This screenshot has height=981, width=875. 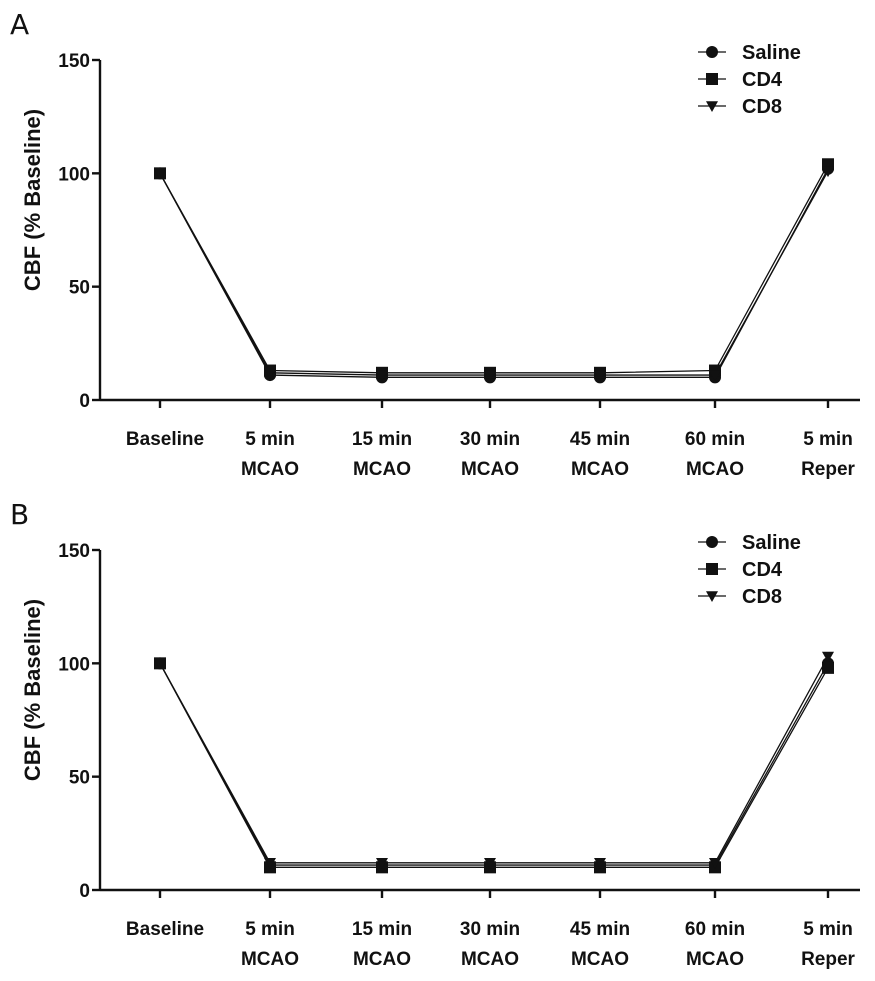 What do you see at coordinates (20, 514) in the screenshot?
I see `panel-label-b: B` at bounding box center [20, 514].